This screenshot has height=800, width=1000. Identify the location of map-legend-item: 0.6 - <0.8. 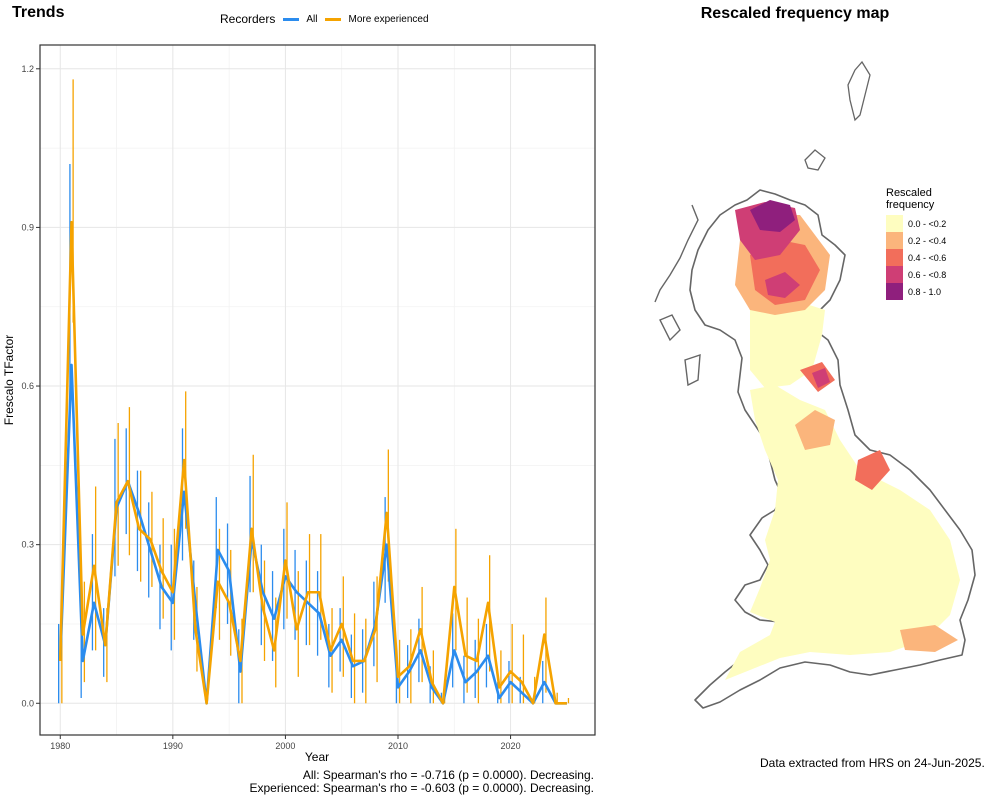
(916, 274).